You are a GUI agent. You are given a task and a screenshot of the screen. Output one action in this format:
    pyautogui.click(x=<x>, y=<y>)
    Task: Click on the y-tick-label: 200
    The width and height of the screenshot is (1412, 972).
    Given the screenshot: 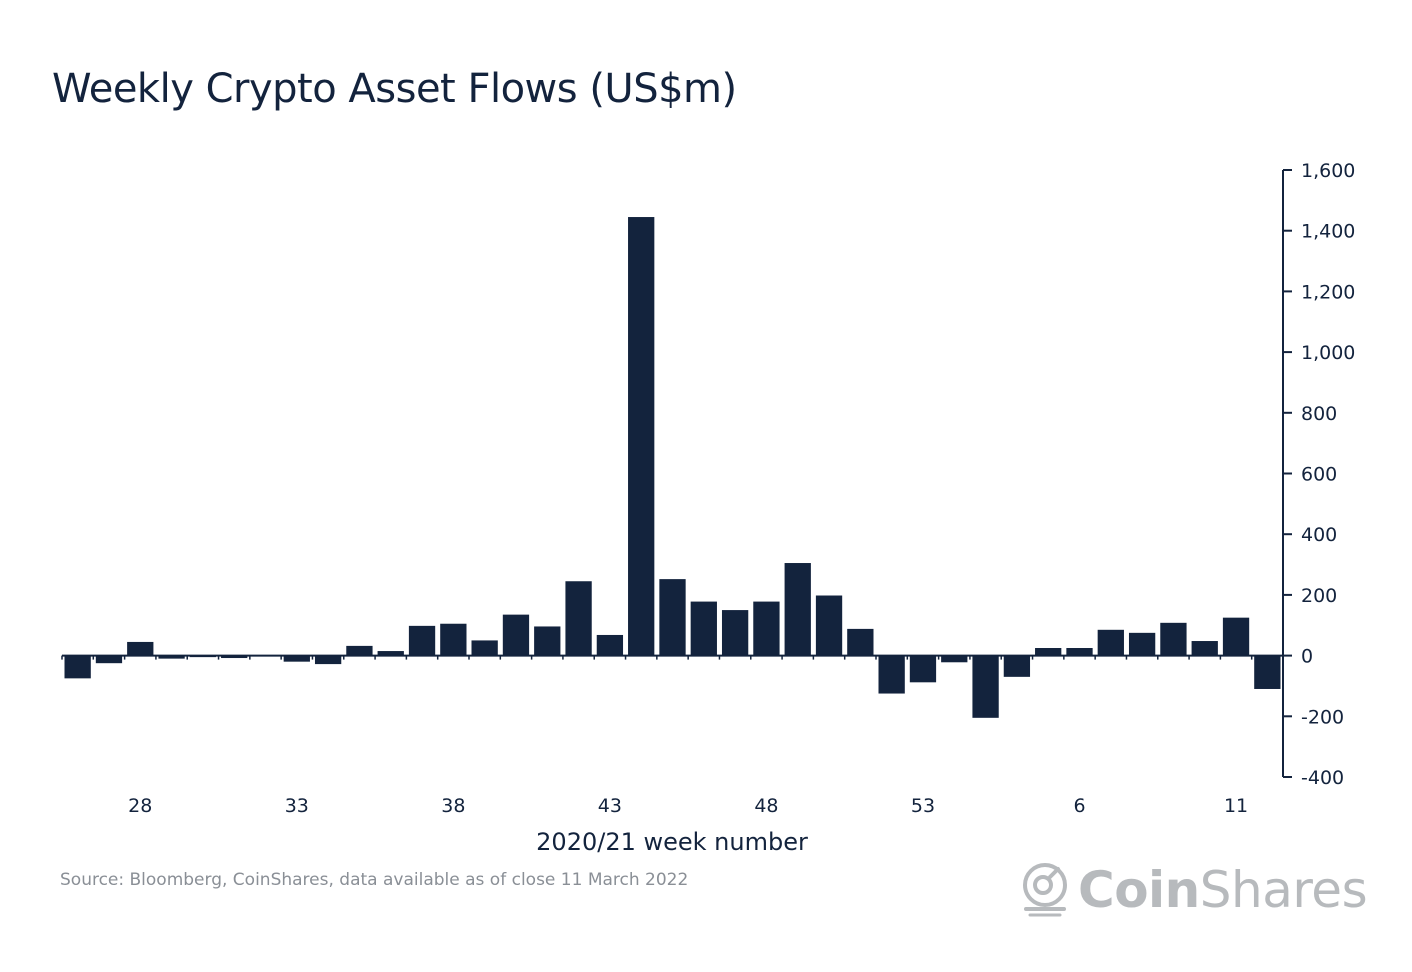 What is the action you would take?
    pyautogui.click(x=1319, y=596)
    